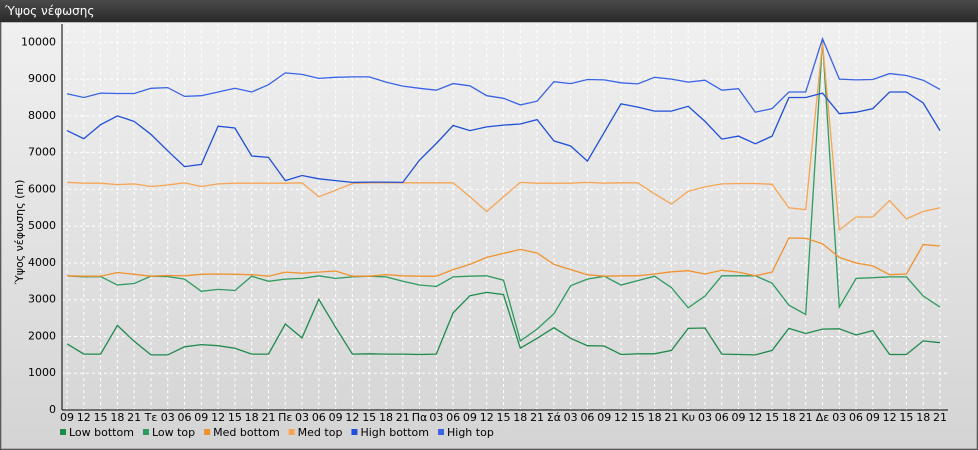 Image resolution: width=978 pixels, height=450 pixels. I want to click on y-tick-label: 4000, so click(42, 262).